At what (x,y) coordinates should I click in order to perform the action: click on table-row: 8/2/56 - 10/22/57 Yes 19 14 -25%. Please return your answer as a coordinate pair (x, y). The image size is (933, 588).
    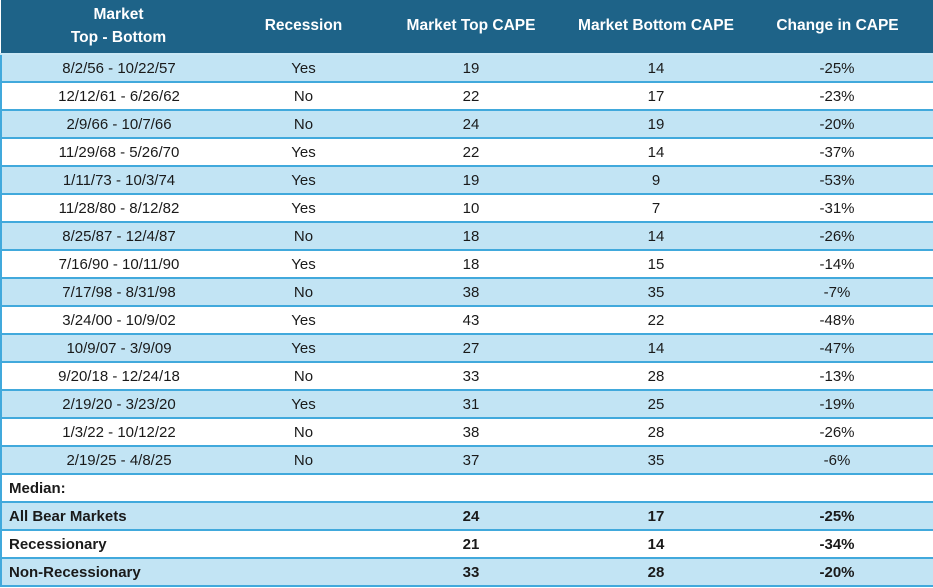
    Looking at the image, I should click on (466, 68).